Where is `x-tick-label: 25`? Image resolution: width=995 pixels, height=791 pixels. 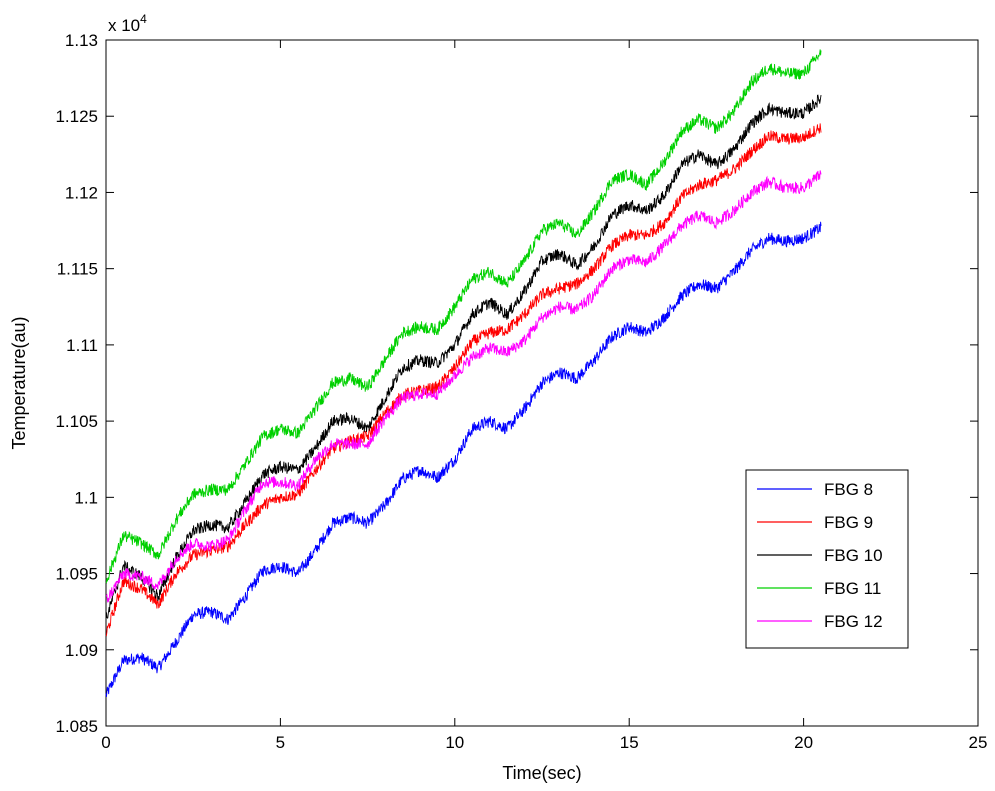
x-tick-label: 25 is located at coordinates (978, 742).